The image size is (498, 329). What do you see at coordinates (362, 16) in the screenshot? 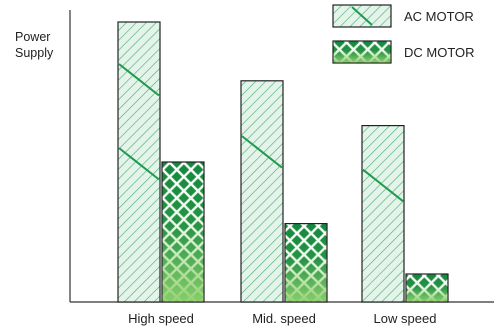
I see `legend-swatch-accent-ac-motor` at bounding box center [362, 16].